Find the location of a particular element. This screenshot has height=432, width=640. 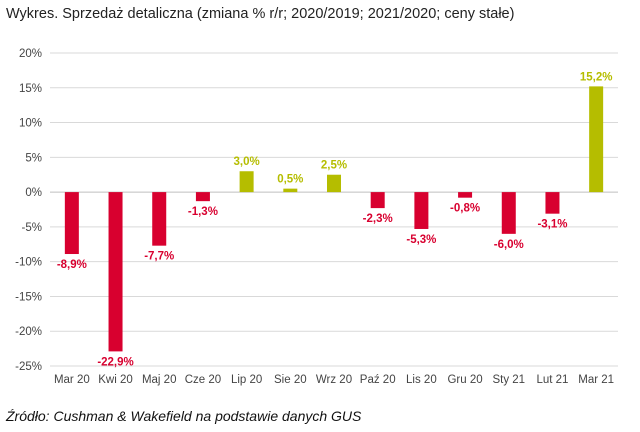

data-label: 0,5% is located at coordinates (290, 180).